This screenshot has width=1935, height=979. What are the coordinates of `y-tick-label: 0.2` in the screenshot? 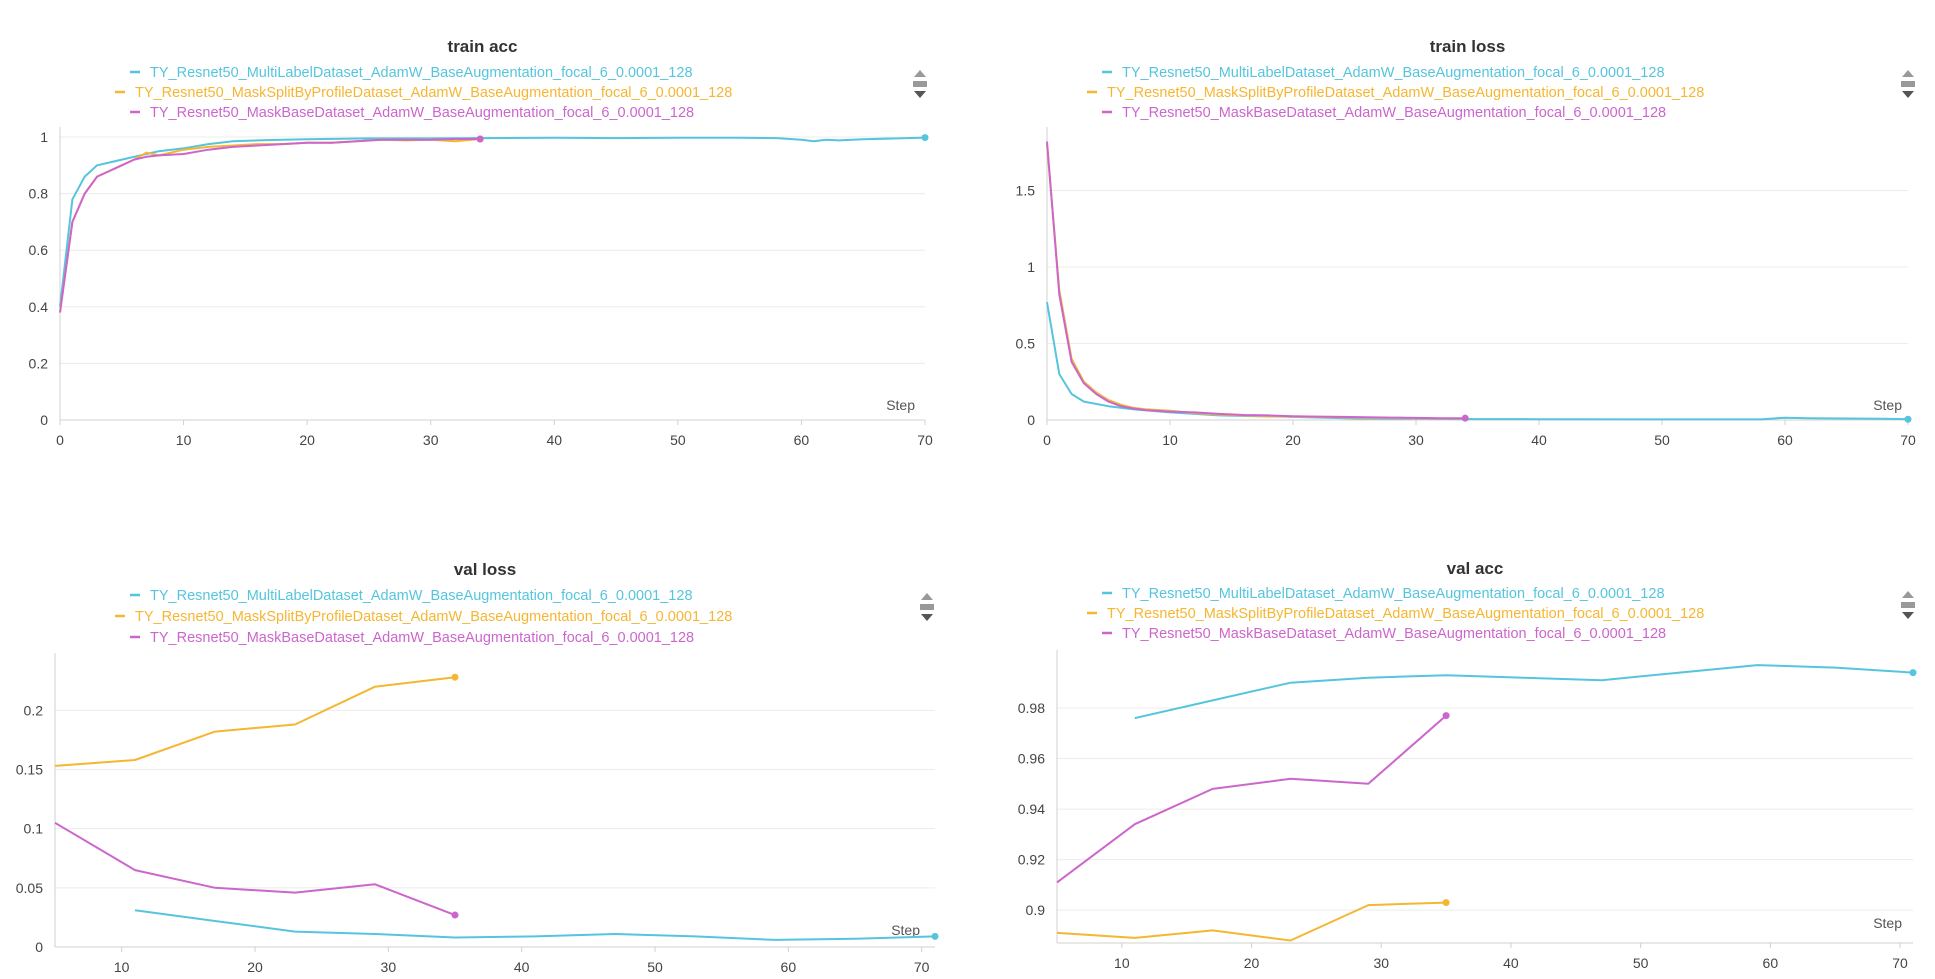 It's located at (39, 363).